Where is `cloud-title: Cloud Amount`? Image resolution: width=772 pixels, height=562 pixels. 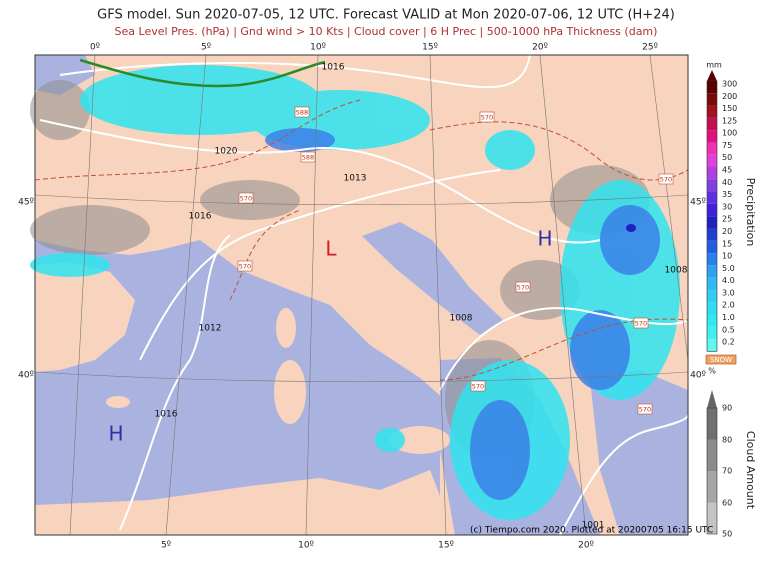 cloud-title: Cloud Amount is located at coordinates (750, 470).